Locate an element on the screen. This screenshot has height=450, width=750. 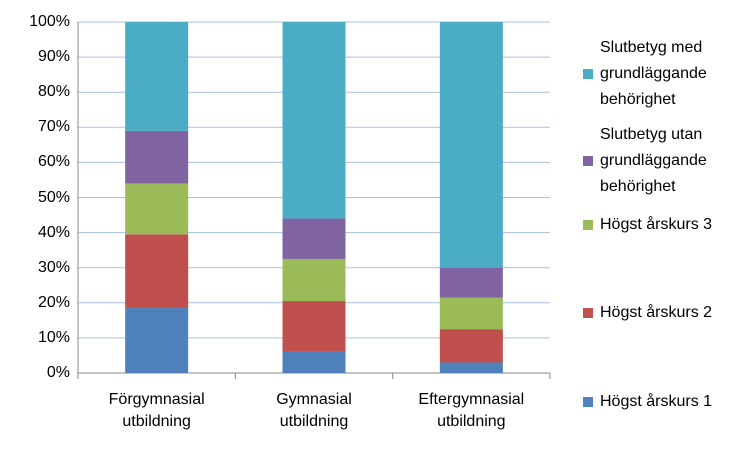
y-tick-label: 0% is located at coordinates (58, 372).